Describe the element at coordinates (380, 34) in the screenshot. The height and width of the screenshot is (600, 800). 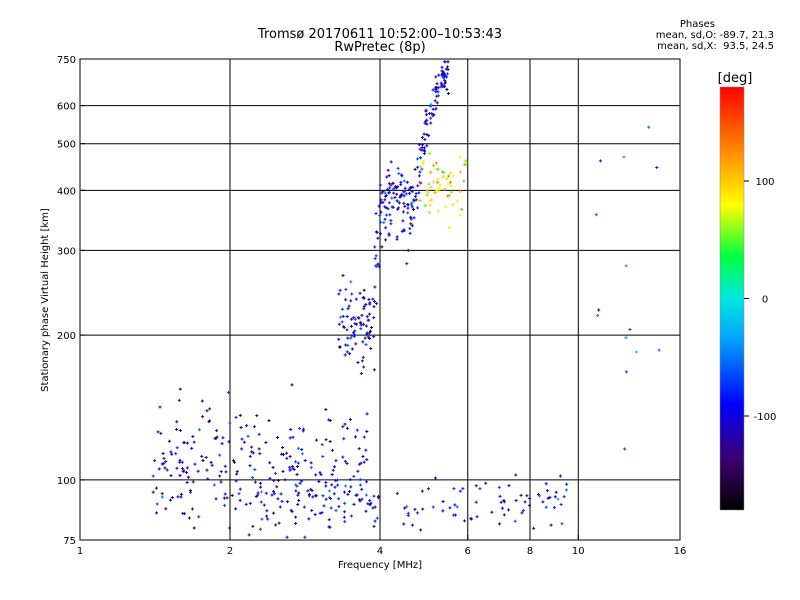
I see `chart-title: Tromsø 20170611 10:52:00–10:53:43` at that location.